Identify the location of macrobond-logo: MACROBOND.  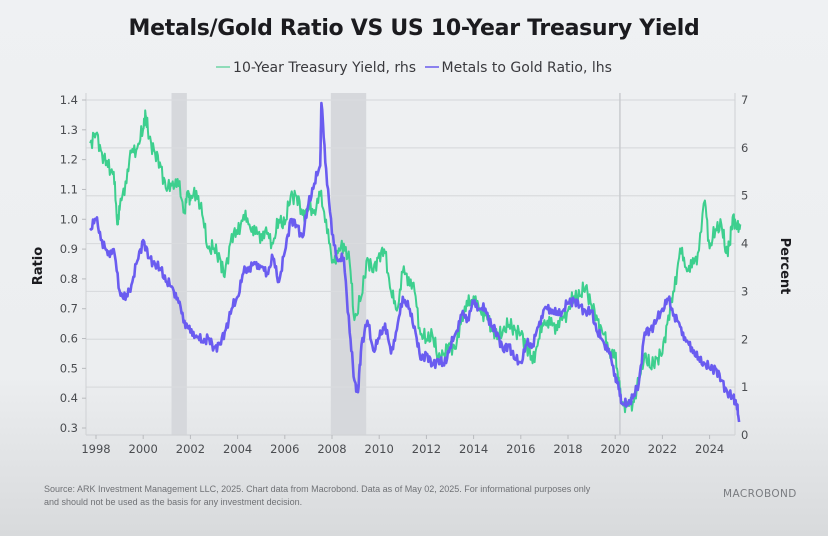
(760, 494).